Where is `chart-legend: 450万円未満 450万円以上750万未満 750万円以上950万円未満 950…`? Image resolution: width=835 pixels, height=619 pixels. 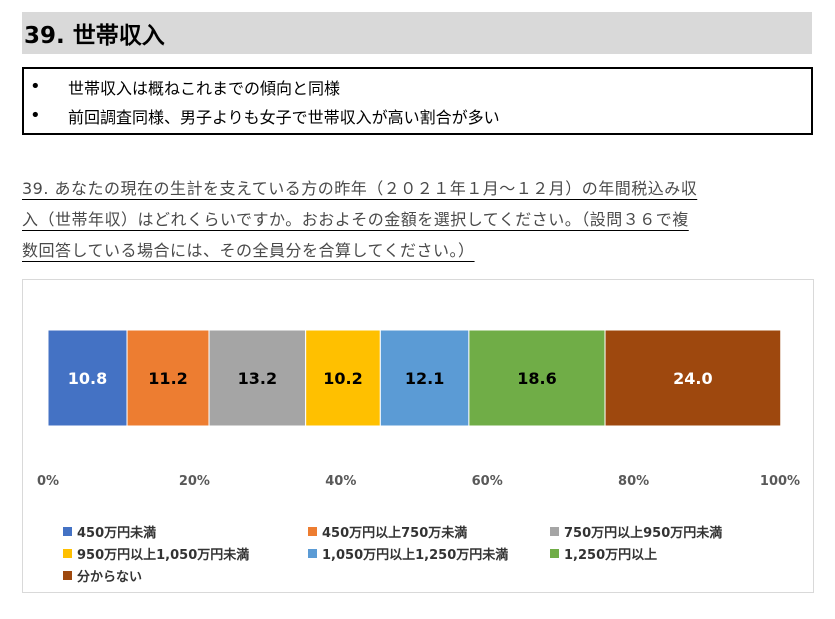 chart-legend: 450万円未満 450万円以上750万未満 750万円以上950万円未満 950… is located at coordinates (433, 553).